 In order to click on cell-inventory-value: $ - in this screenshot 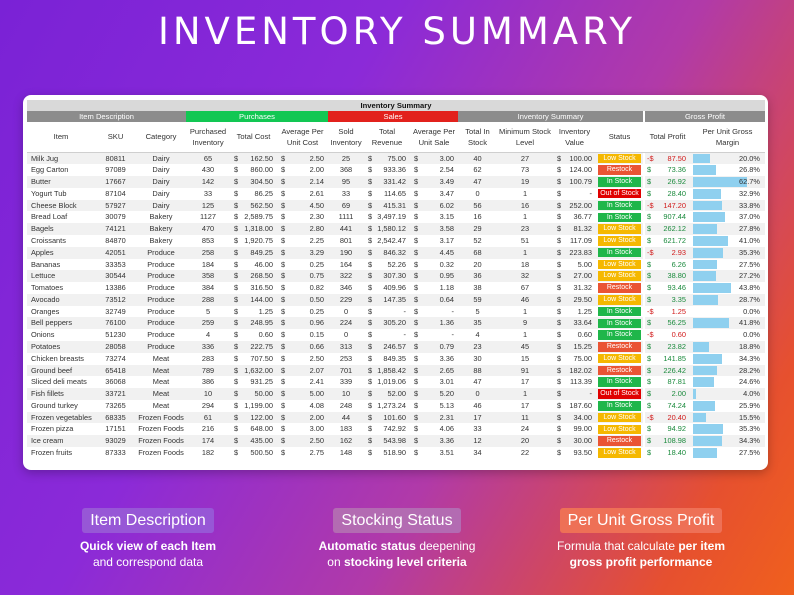, I will do `click(574, 194)`.